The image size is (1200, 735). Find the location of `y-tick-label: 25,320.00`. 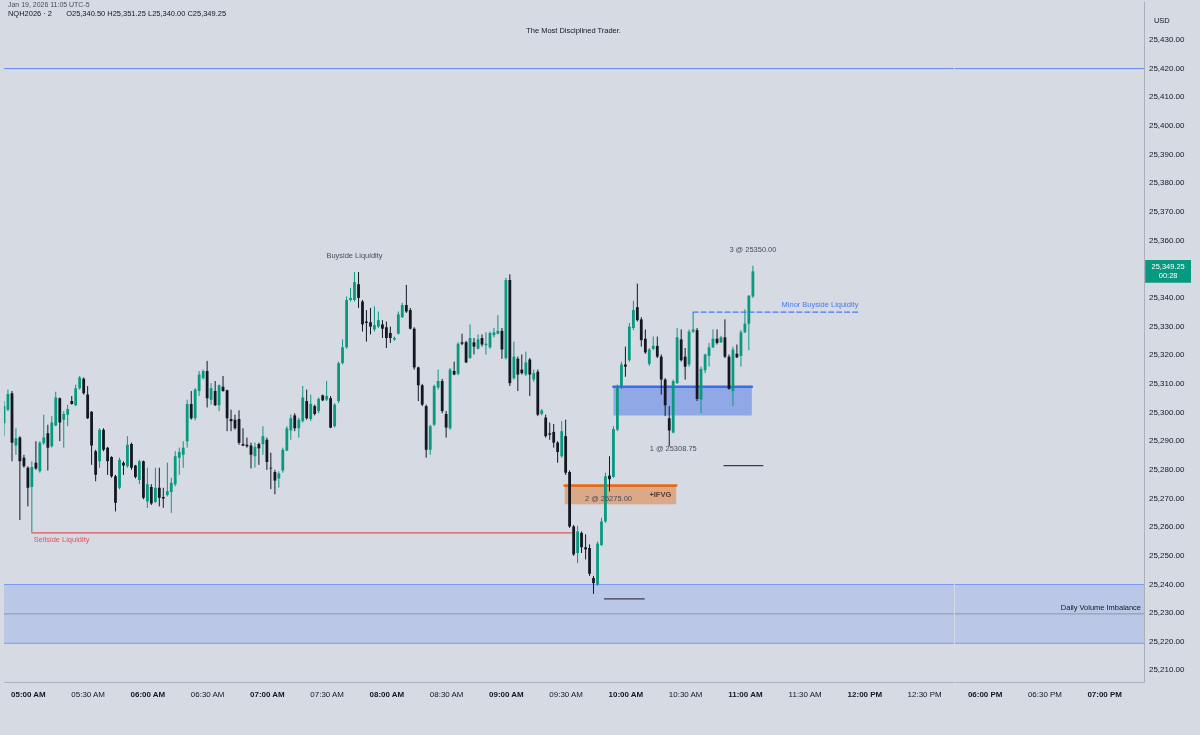

y-tick-label: 25,320.00 is located at coordinates (1166, 355).